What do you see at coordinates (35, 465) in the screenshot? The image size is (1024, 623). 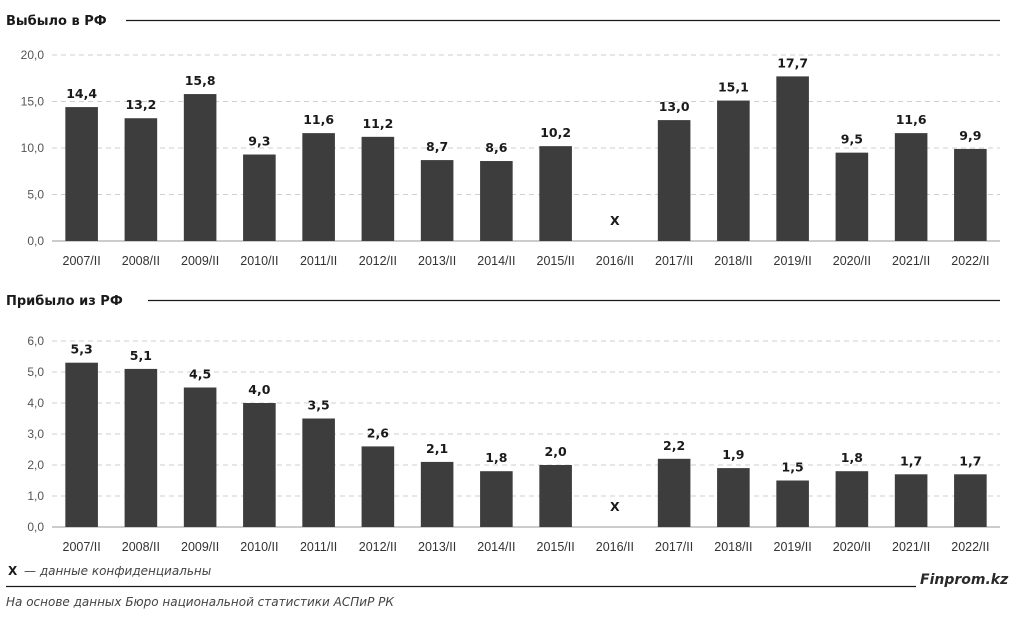 I see `y-tick-label: 2,0` at bounding box center [35, 465].